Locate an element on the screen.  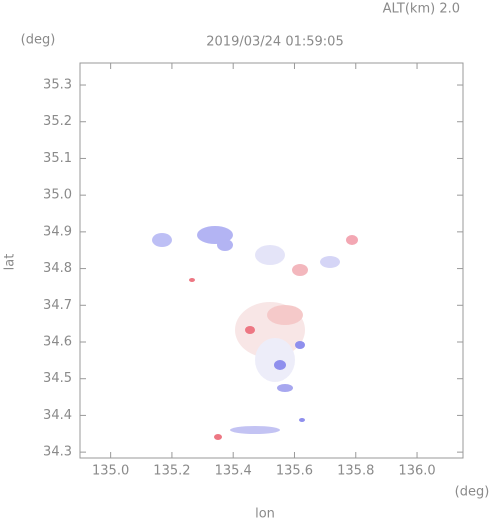
x-tick-label: 135.0 is located at coordinates (110, 471).